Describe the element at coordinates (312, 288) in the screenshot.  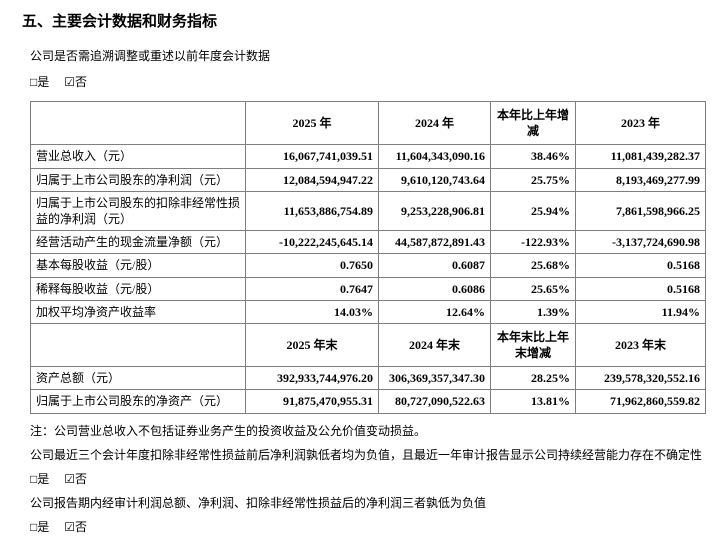
I see `value-2025: 0.7647` at that location.